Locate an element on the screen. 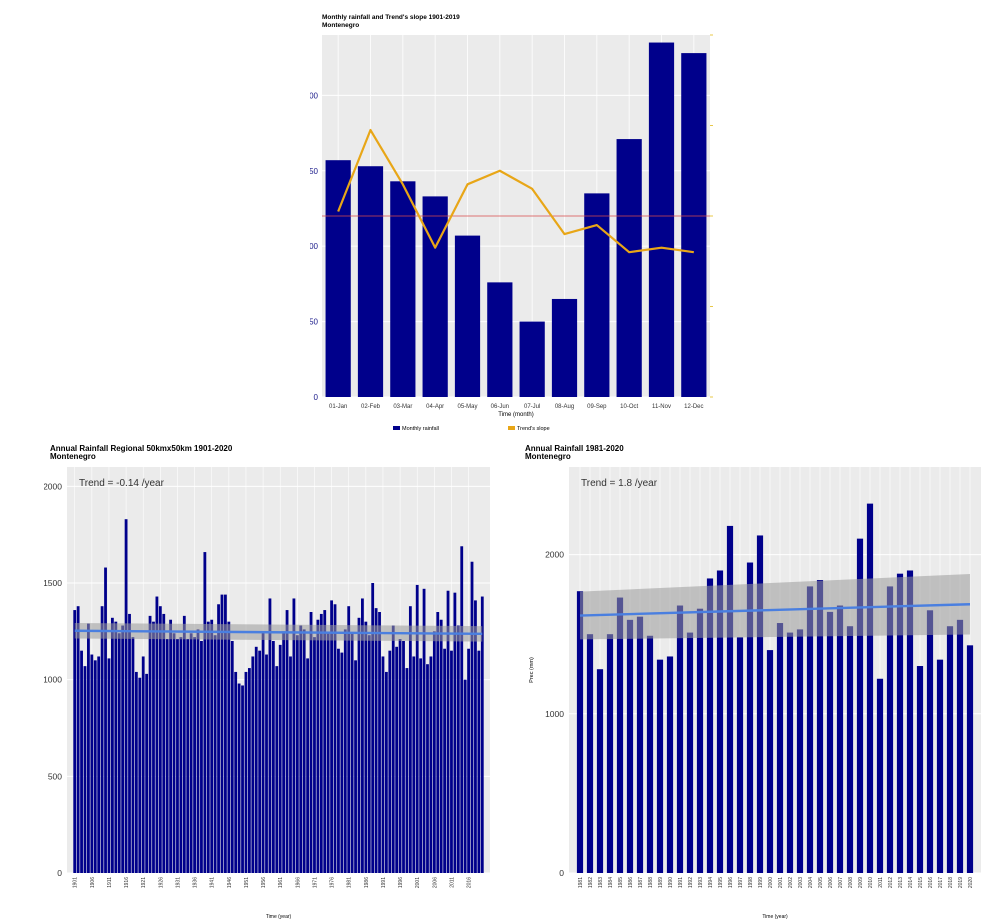 Image resolution: width=986 pixels, height=919 pixels. x-tick-label: 2012 is located at coordinates (891, 882).